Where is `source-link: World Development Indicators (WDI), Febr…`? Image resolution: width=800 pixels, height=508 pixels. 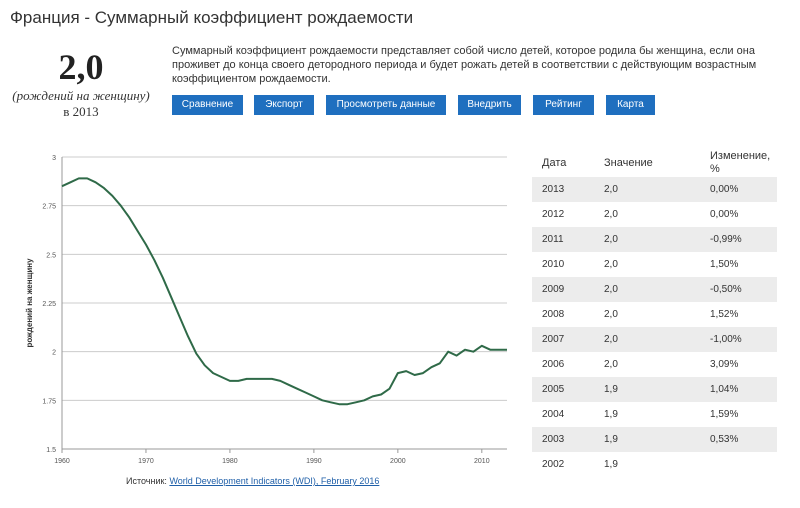 source-link: World Development Indicators (WDI), Febr… is located at coordinates (274, 481).